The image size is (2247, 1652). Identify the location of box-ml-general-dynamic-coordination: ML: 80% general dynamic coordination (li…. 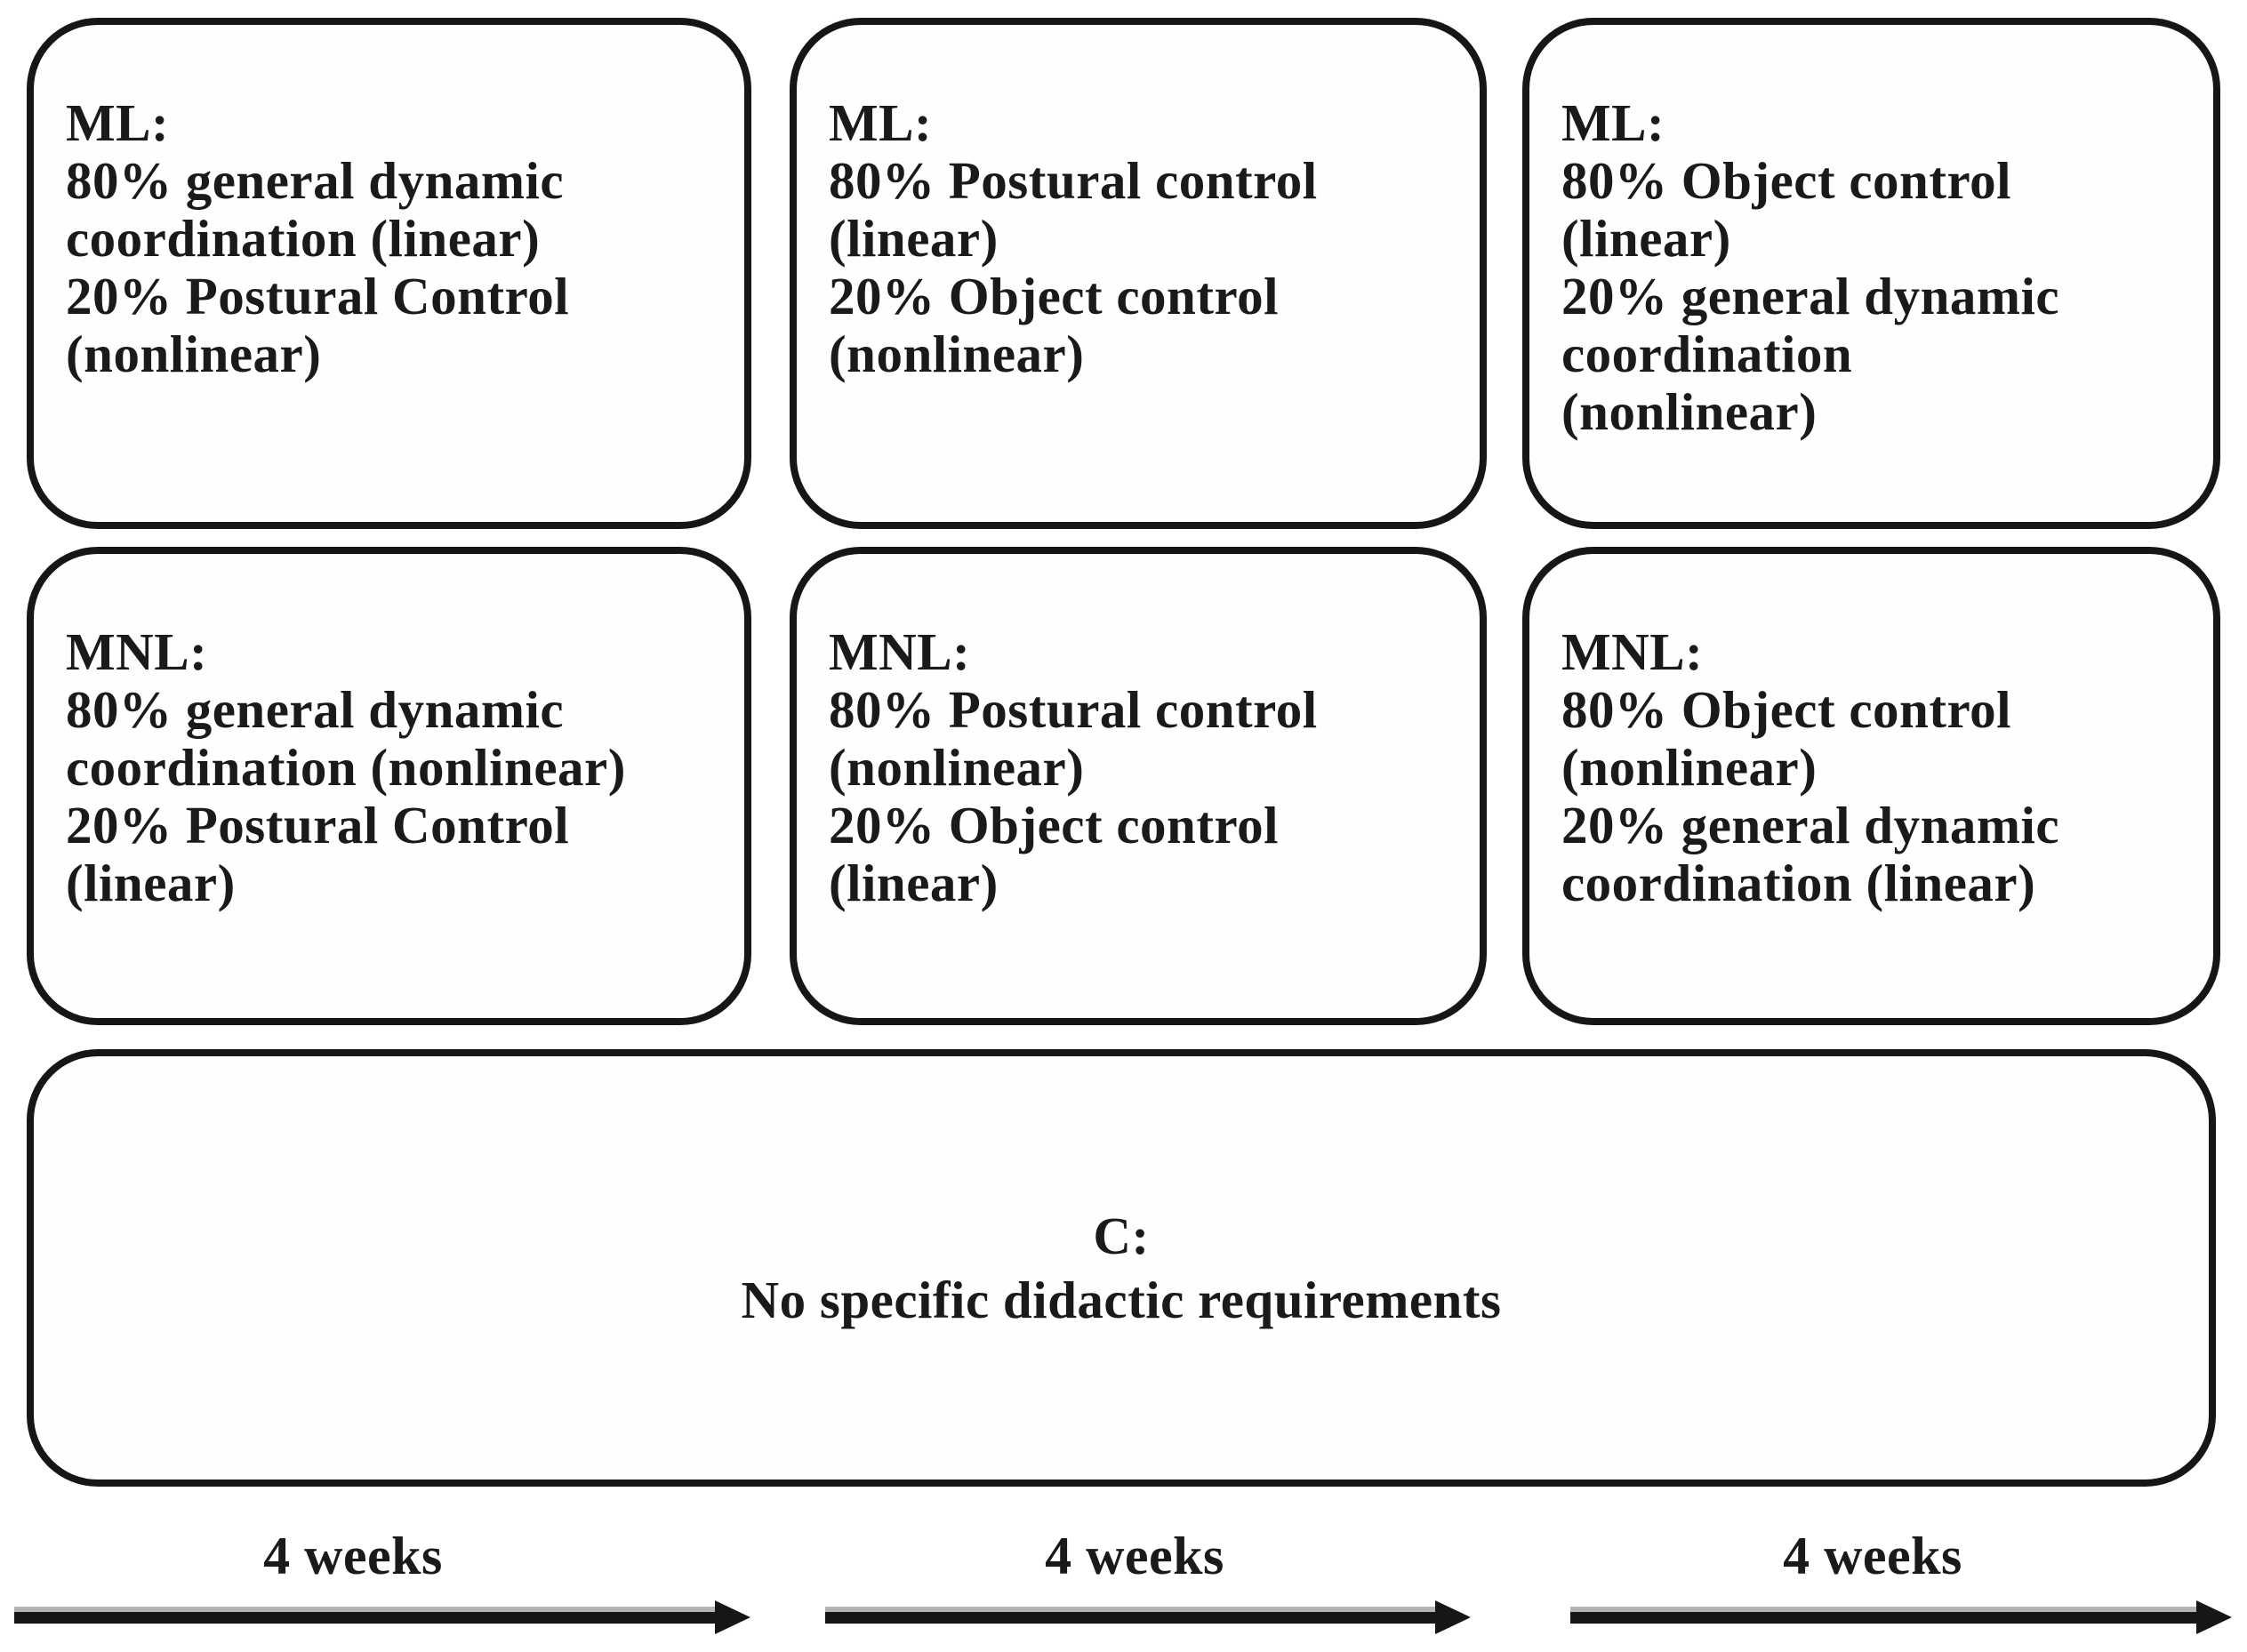
(389, 274).